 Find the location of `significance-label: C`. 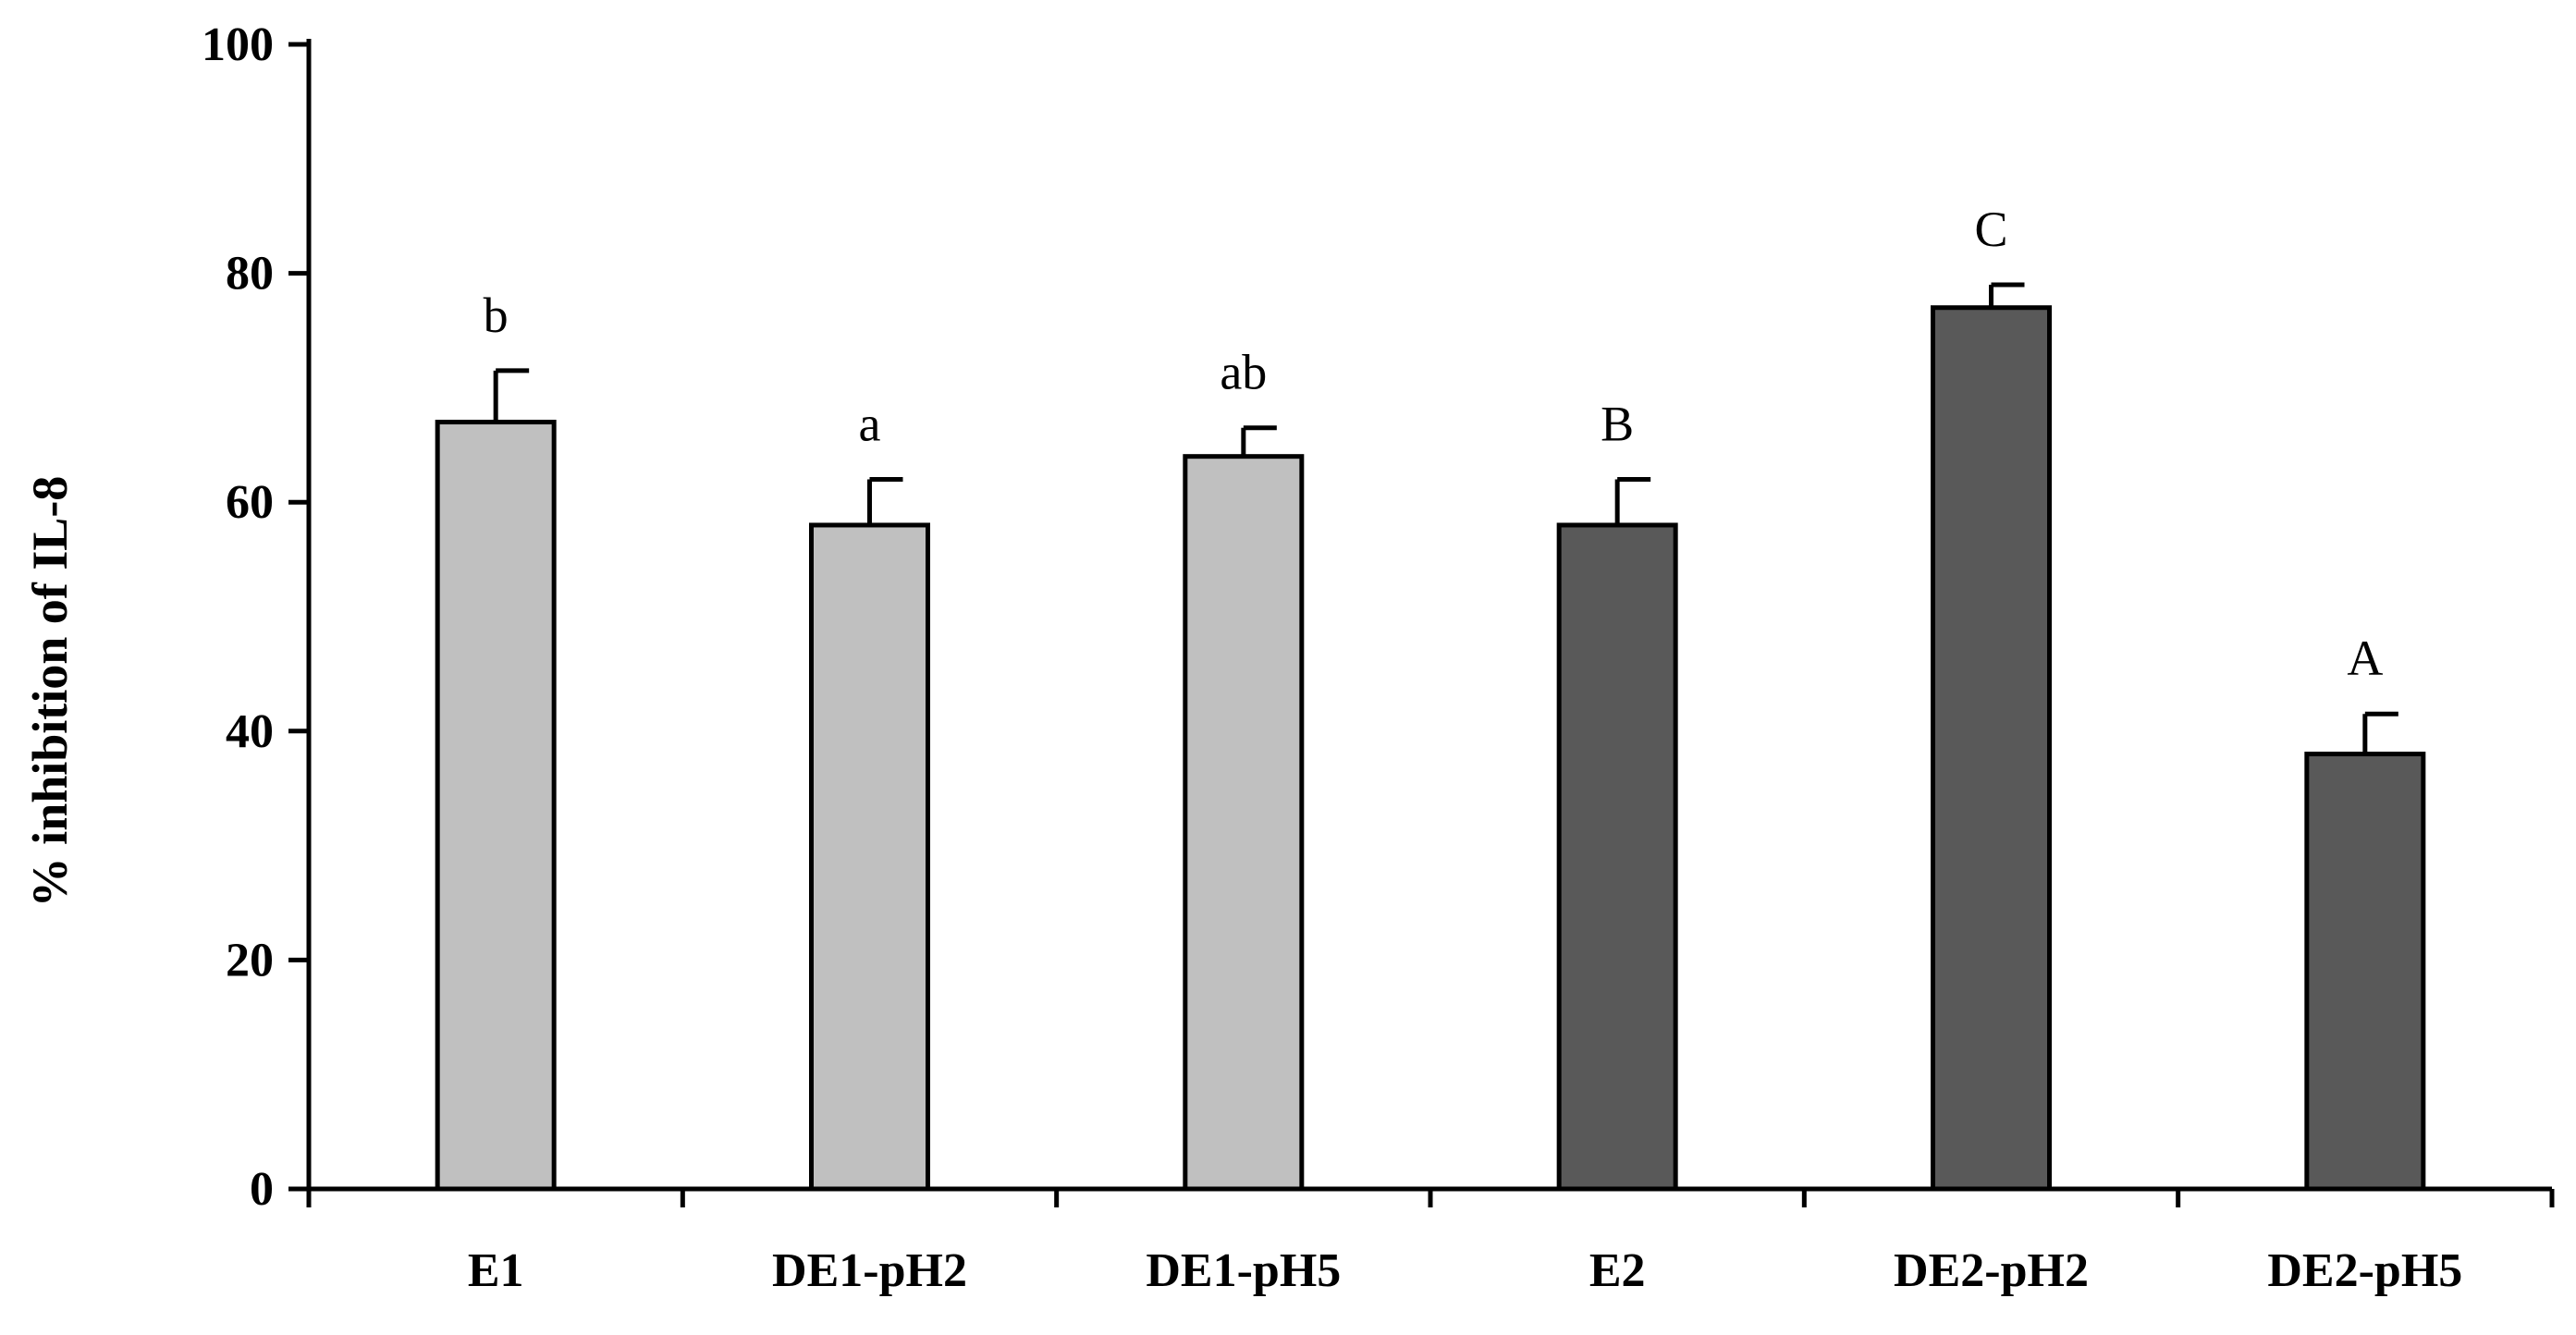

significance-label: C is located at coordinates (1990, 229).